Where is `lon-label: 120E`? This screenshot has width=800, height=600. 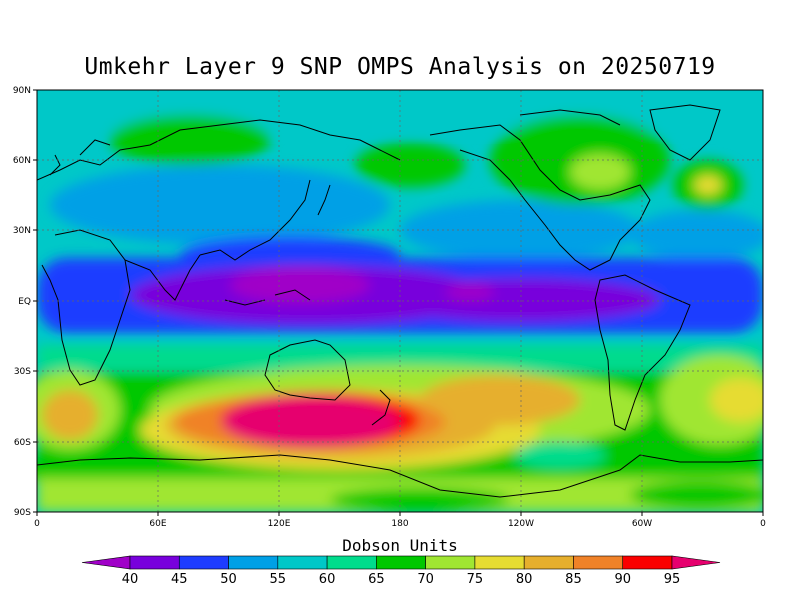 lon-label: 120E is located at coordinates (279, 524).